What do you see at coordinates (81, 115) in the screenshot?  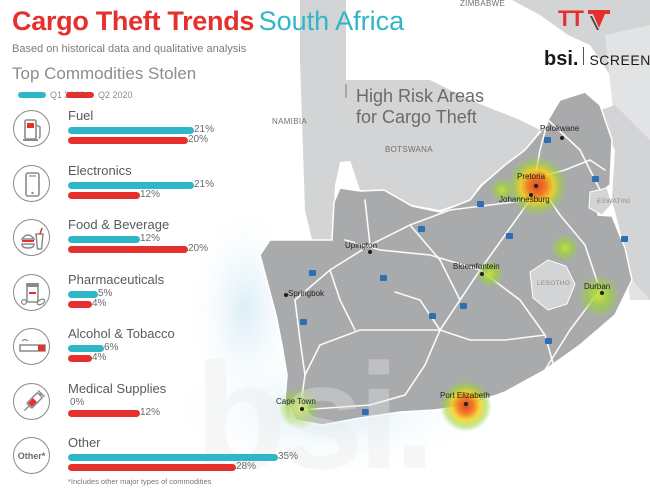 I see `category-label: Fuel` at bounding box center [81, 115].